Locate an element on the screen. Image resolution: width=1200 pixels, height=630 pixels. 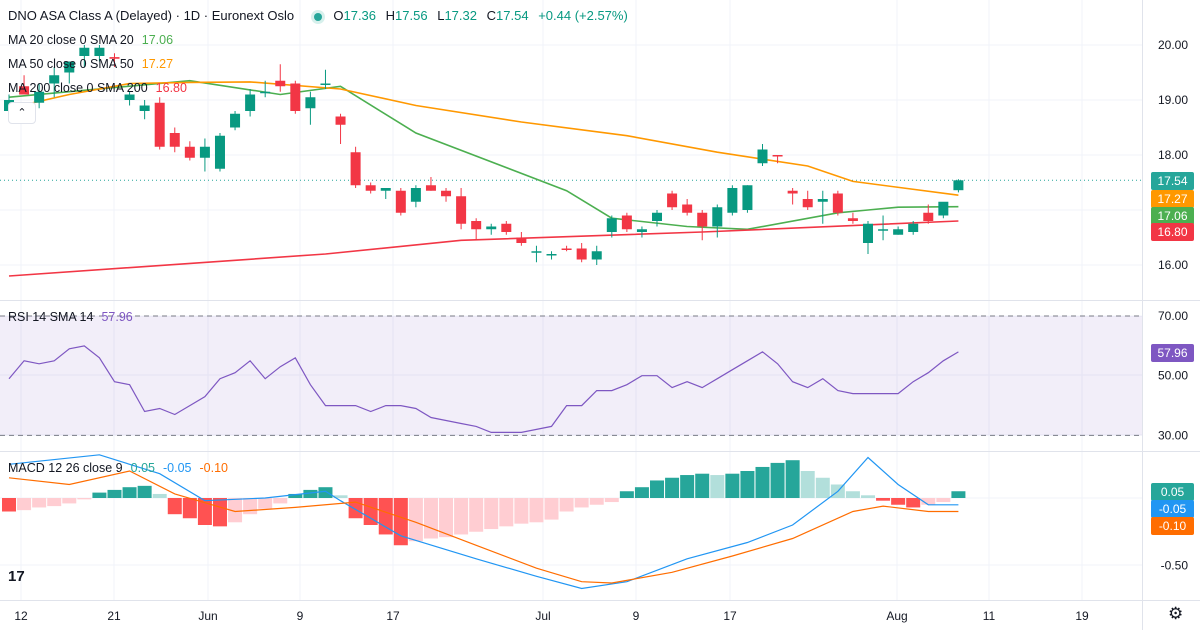
ma-line-ma50 is located at coordinates (483, 138).